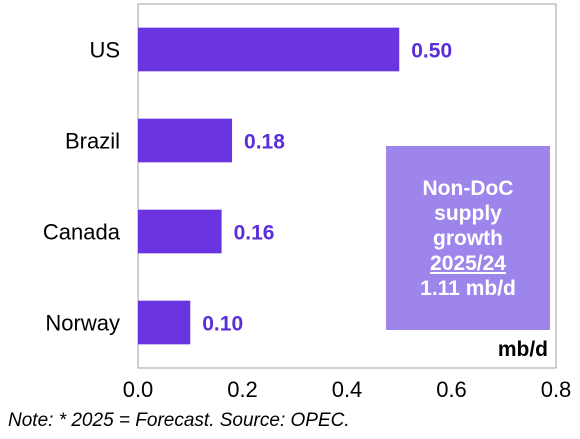 This screenshot has height=439, width=580. What do you see at coordinates (556, 389) in the screenshot?
I see `x-tick-4: 0.8` at bounding box center [556, 389].